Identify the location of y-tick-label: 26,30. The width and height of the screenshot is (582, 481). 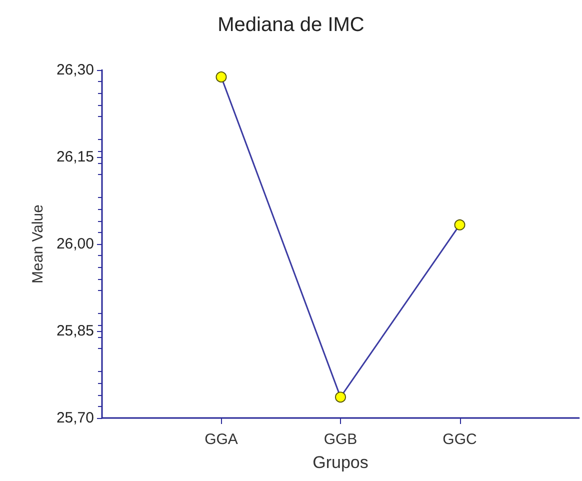
(75, 70).